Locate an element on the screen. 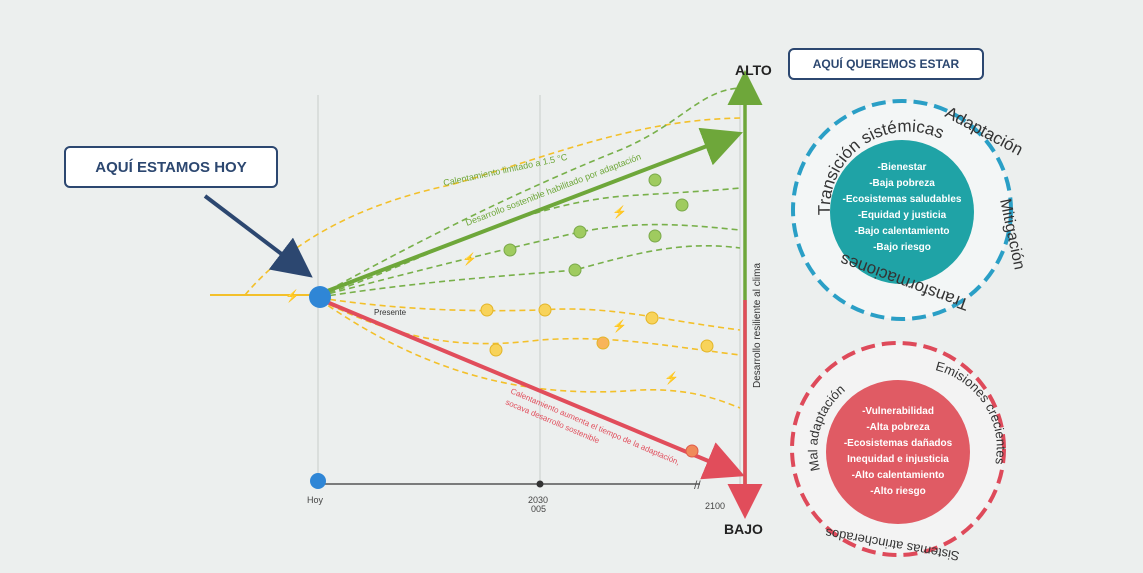  sustainable-arrow is located at coordinates (532, 211).